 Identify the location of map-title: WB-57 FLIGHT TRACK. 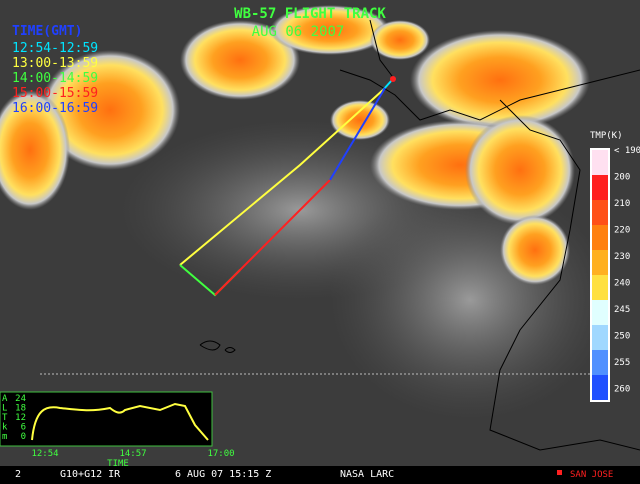
(310, 14).